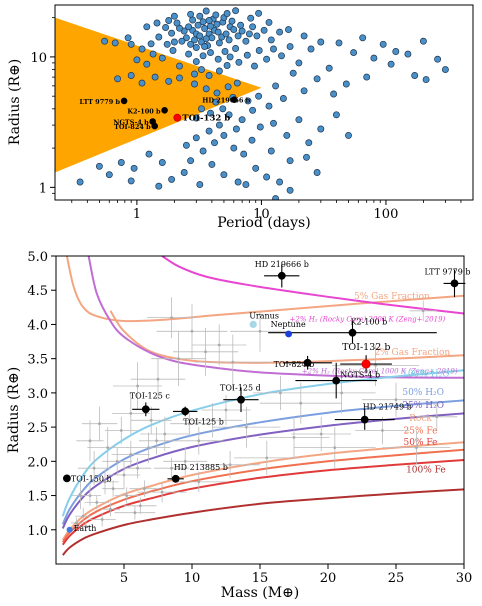 The image size is (482, 606). What do you see at coordinates (426, 470) in the screenshot?
I see `model-label: 100% Fe` at bounding box center [426, 470].